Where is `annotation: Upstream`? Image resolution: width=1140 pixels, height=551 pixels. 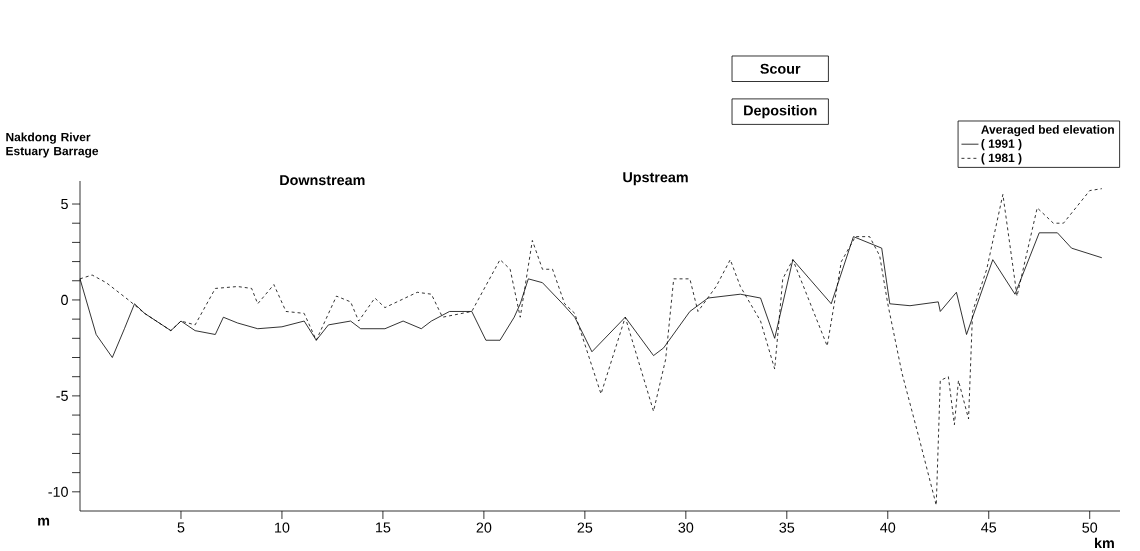
annotation: Upstream is located at coordinates (655, 179).